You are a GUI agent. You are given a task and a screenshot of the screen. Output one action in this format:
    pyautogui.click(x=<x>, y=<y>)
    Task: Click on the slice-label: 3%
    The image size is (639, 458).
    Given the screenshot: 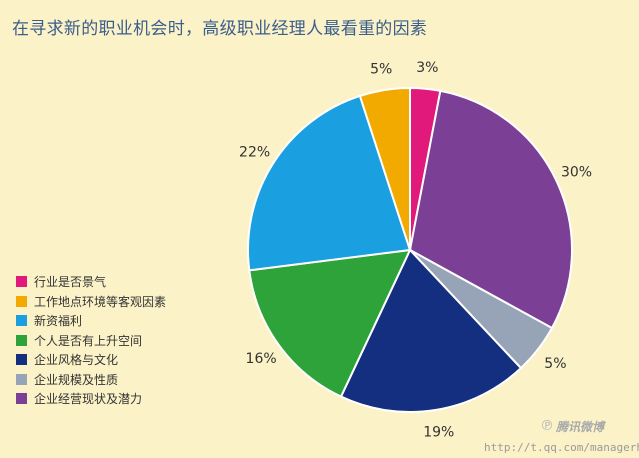 What is the action you would take?
    pyautogui.click(x=427, y=68)
    